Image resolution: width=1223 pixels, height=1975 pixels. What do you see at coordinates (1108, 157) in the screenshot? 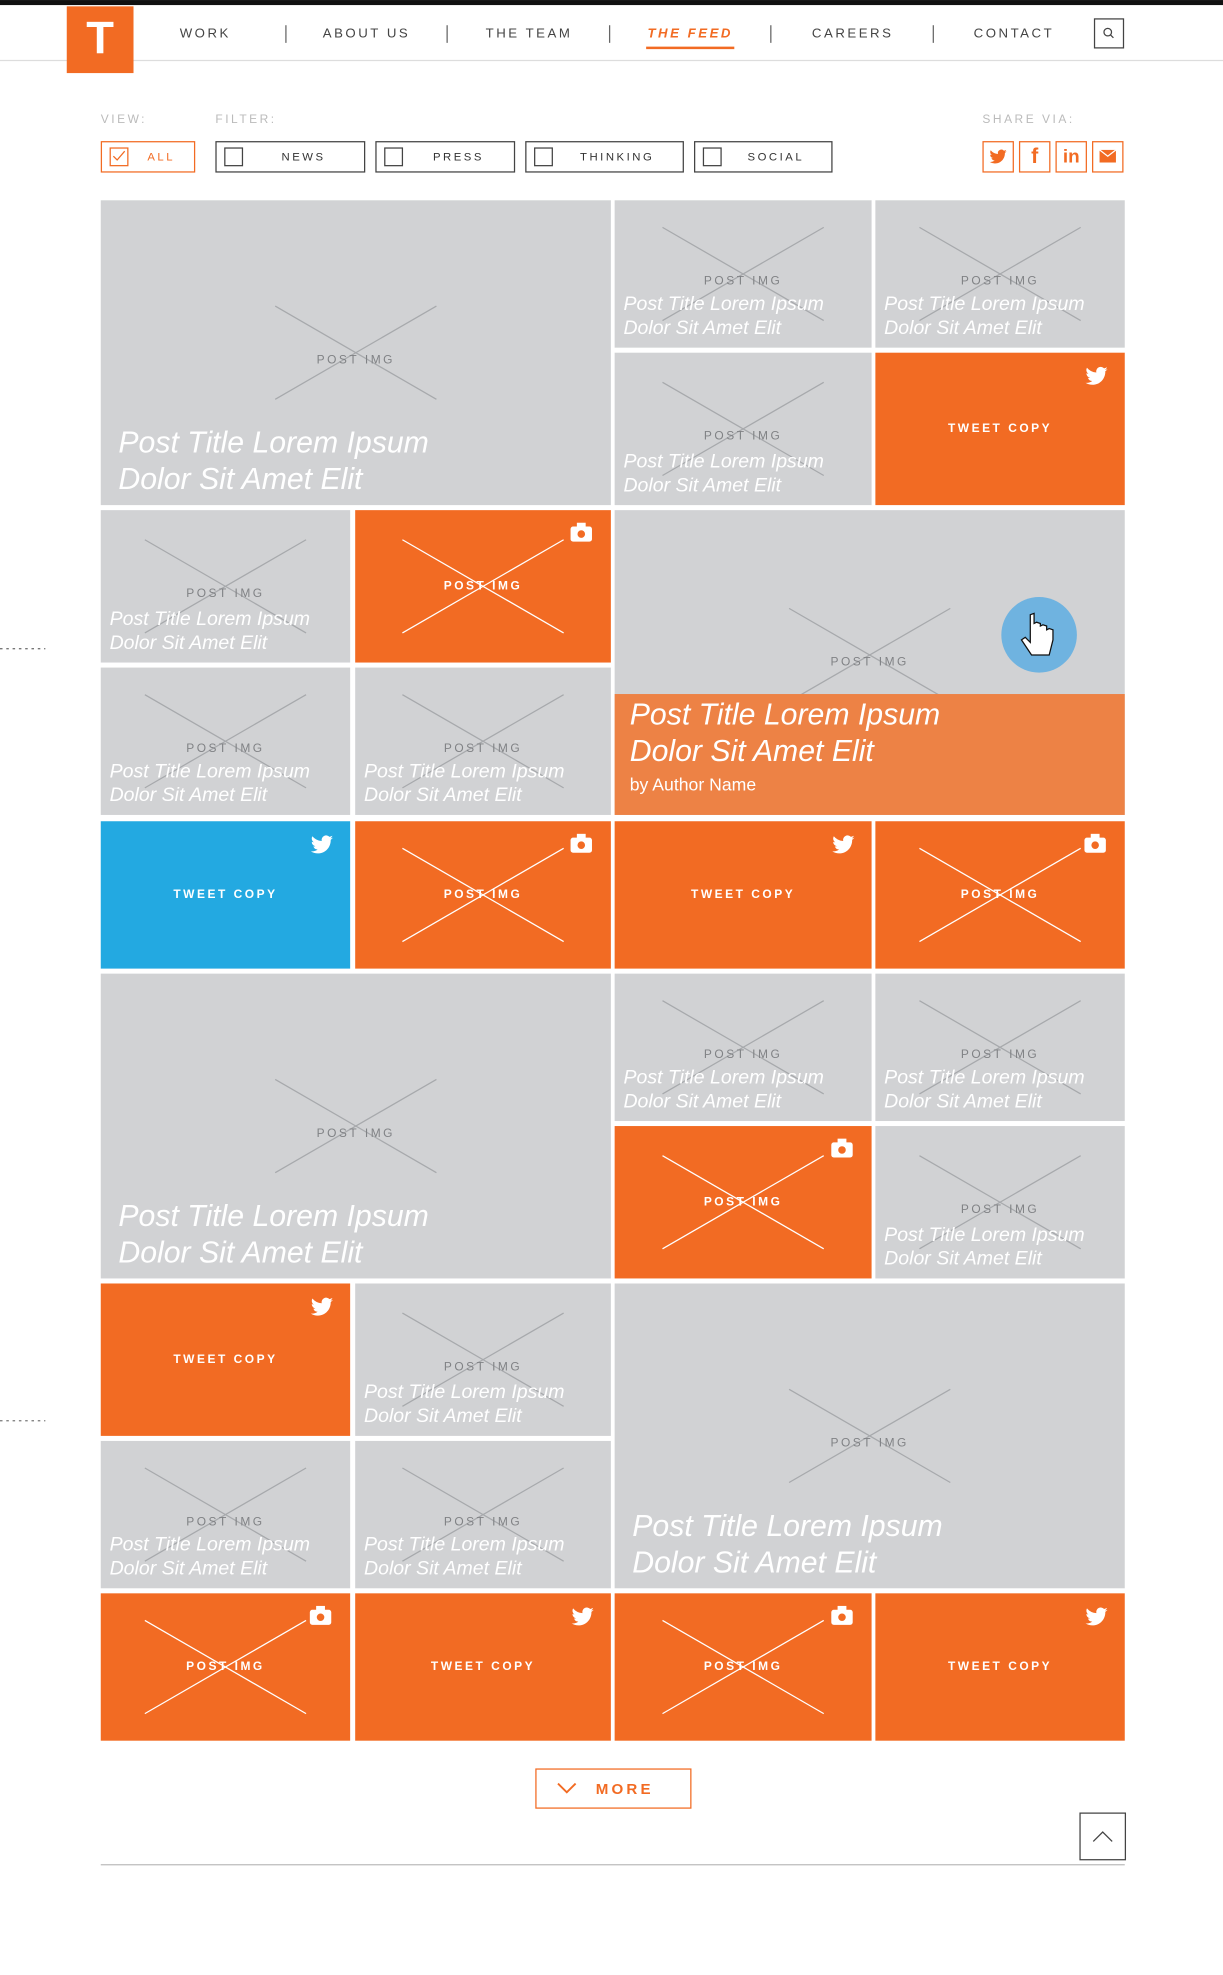
I see `share-email` at bounding box center [1108, 157].